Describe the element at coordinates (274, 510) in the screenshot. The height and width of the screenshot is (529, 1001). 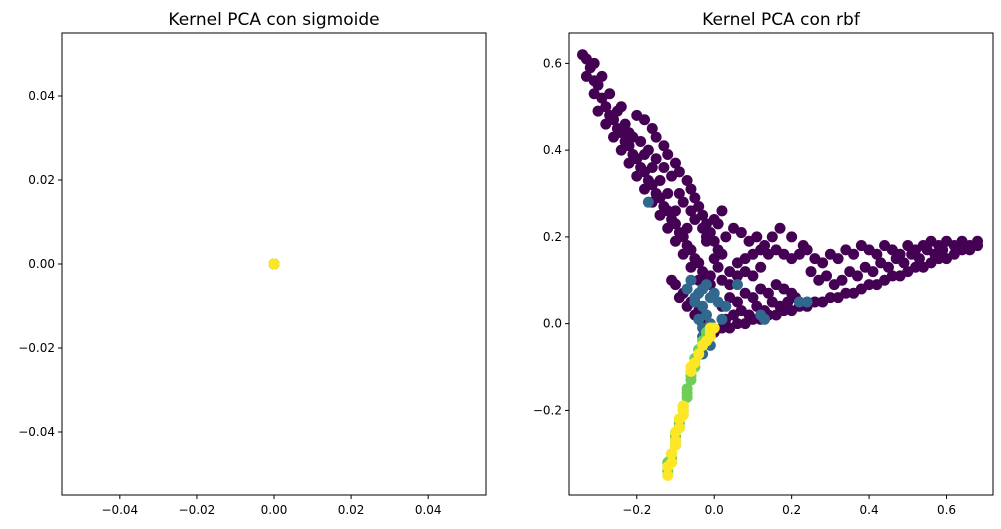
I see `x-tick-label: 0.00` at that location.